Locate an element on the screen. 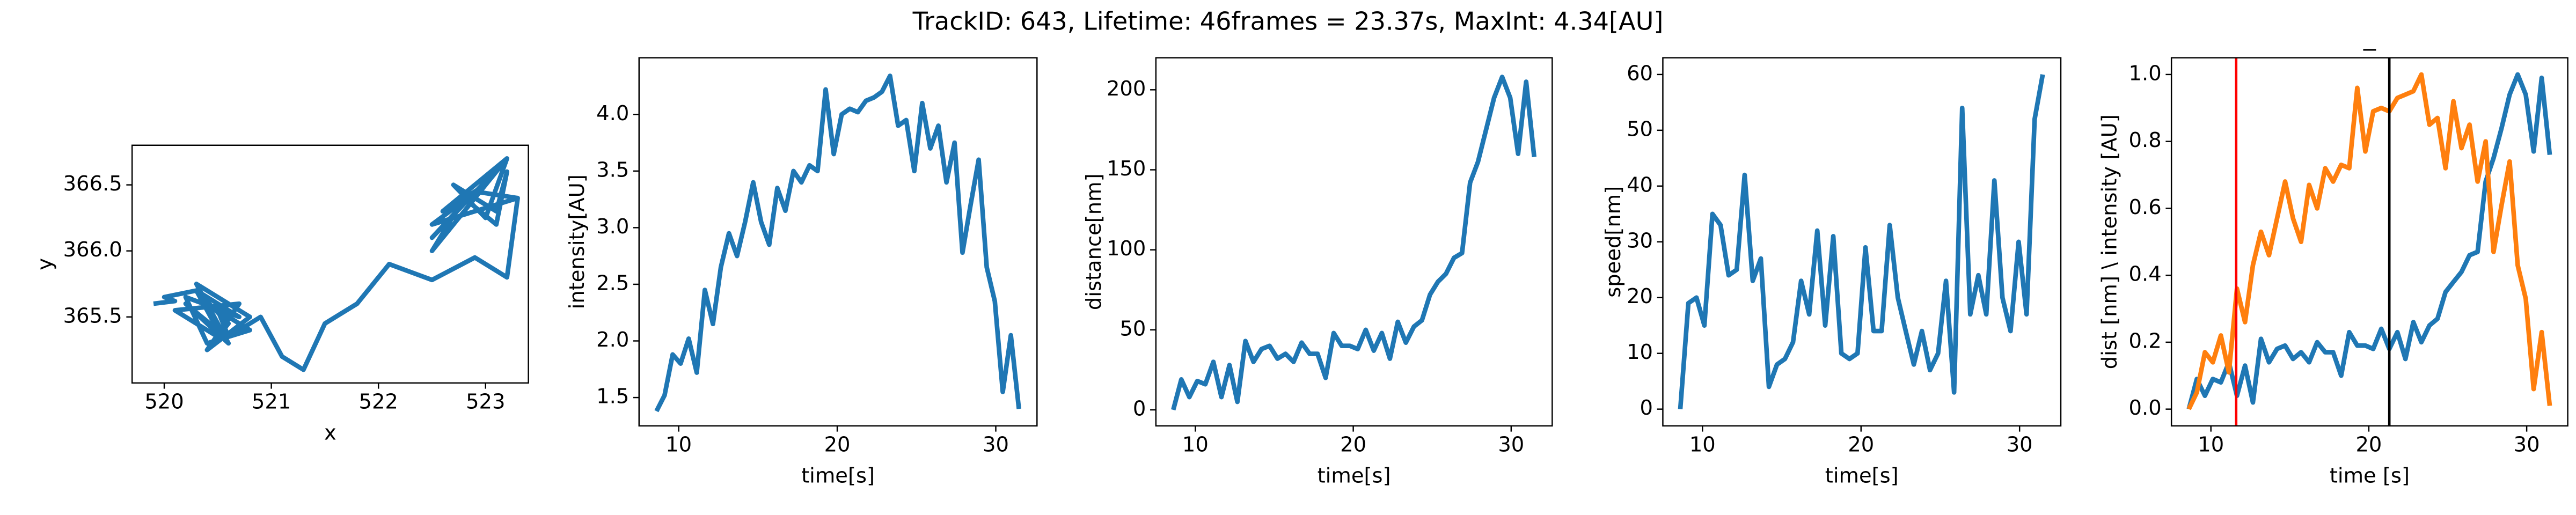 The image size is (2576, 515). axes-title: _ is located at coordinates (2369, 35).